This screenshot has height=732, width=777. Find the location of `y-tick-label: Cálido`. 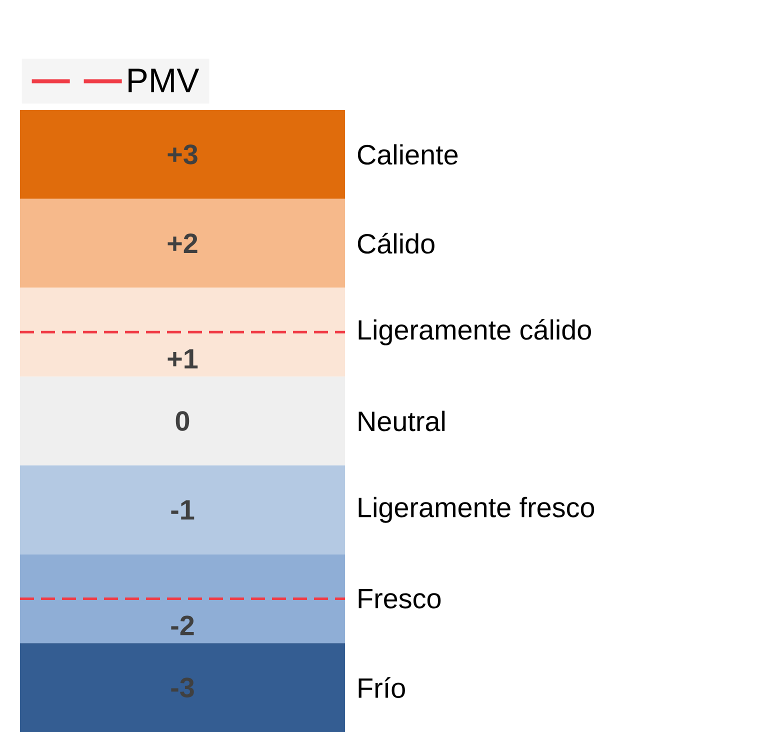

y-tick-label: Cálido is located at coordinates (396, 243).